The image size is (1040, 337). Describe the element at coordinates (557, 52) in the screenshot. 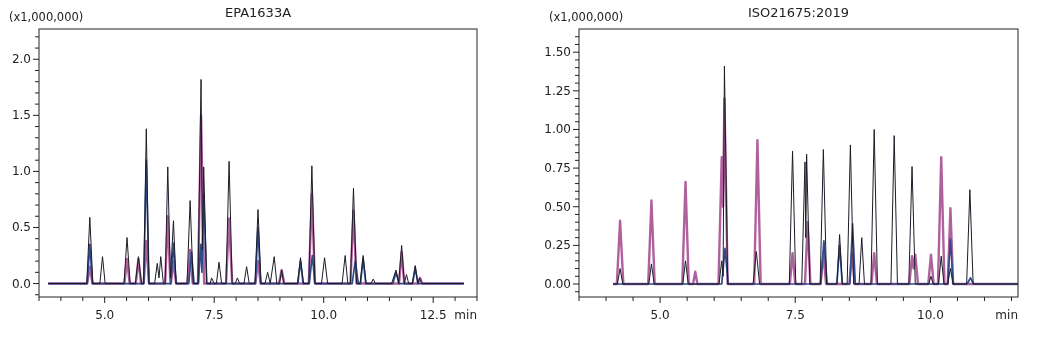

I see `y-tick-label: 1.50` at that location.